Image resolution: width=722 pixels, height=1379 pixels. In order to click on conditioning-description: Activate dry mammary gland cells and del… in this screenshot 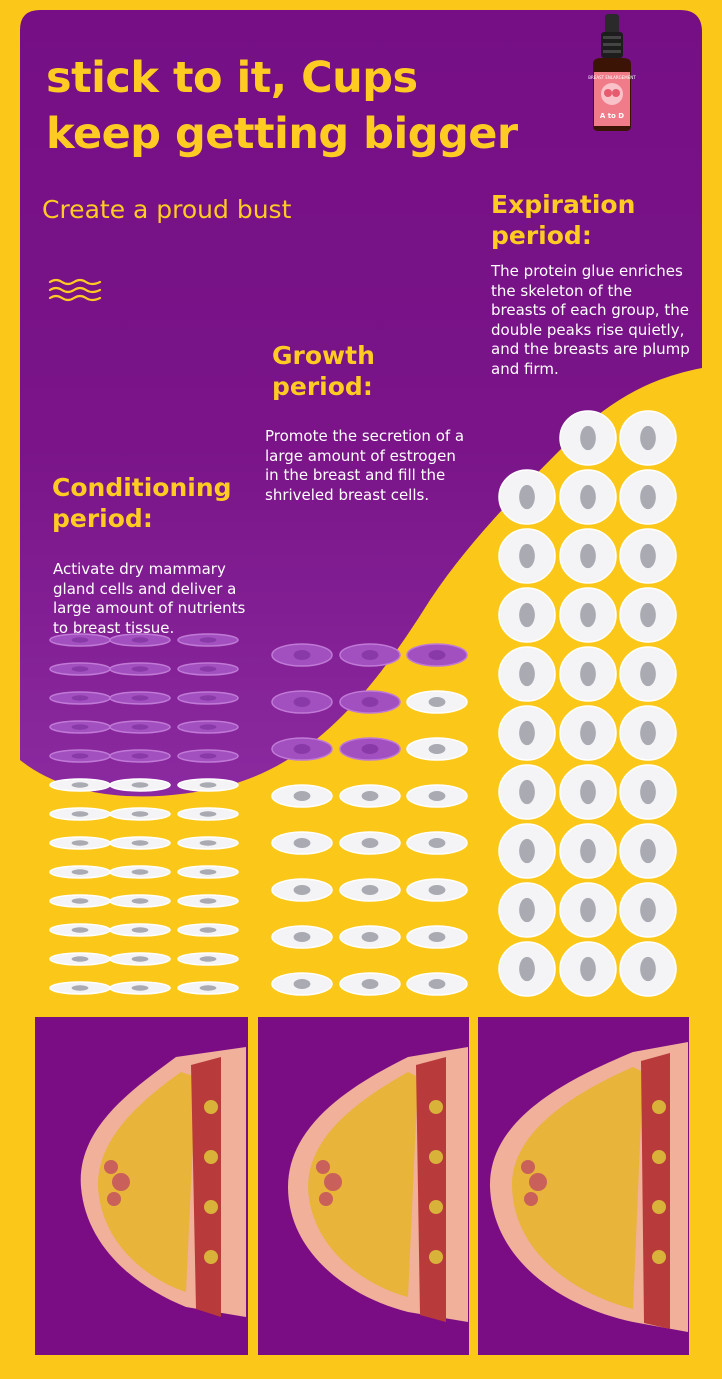, I will do `click(149, 598)`.